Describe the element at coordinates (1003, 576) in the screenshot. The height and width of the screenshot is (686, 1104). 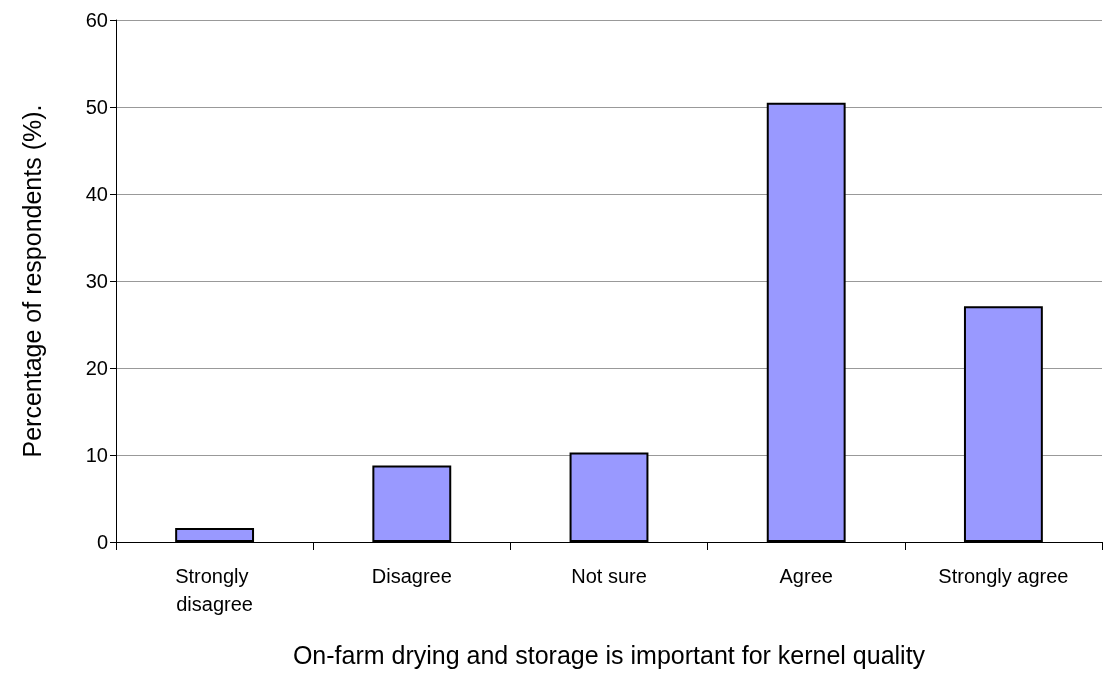
I see `x-tick-label: Strongly agree` at that location.